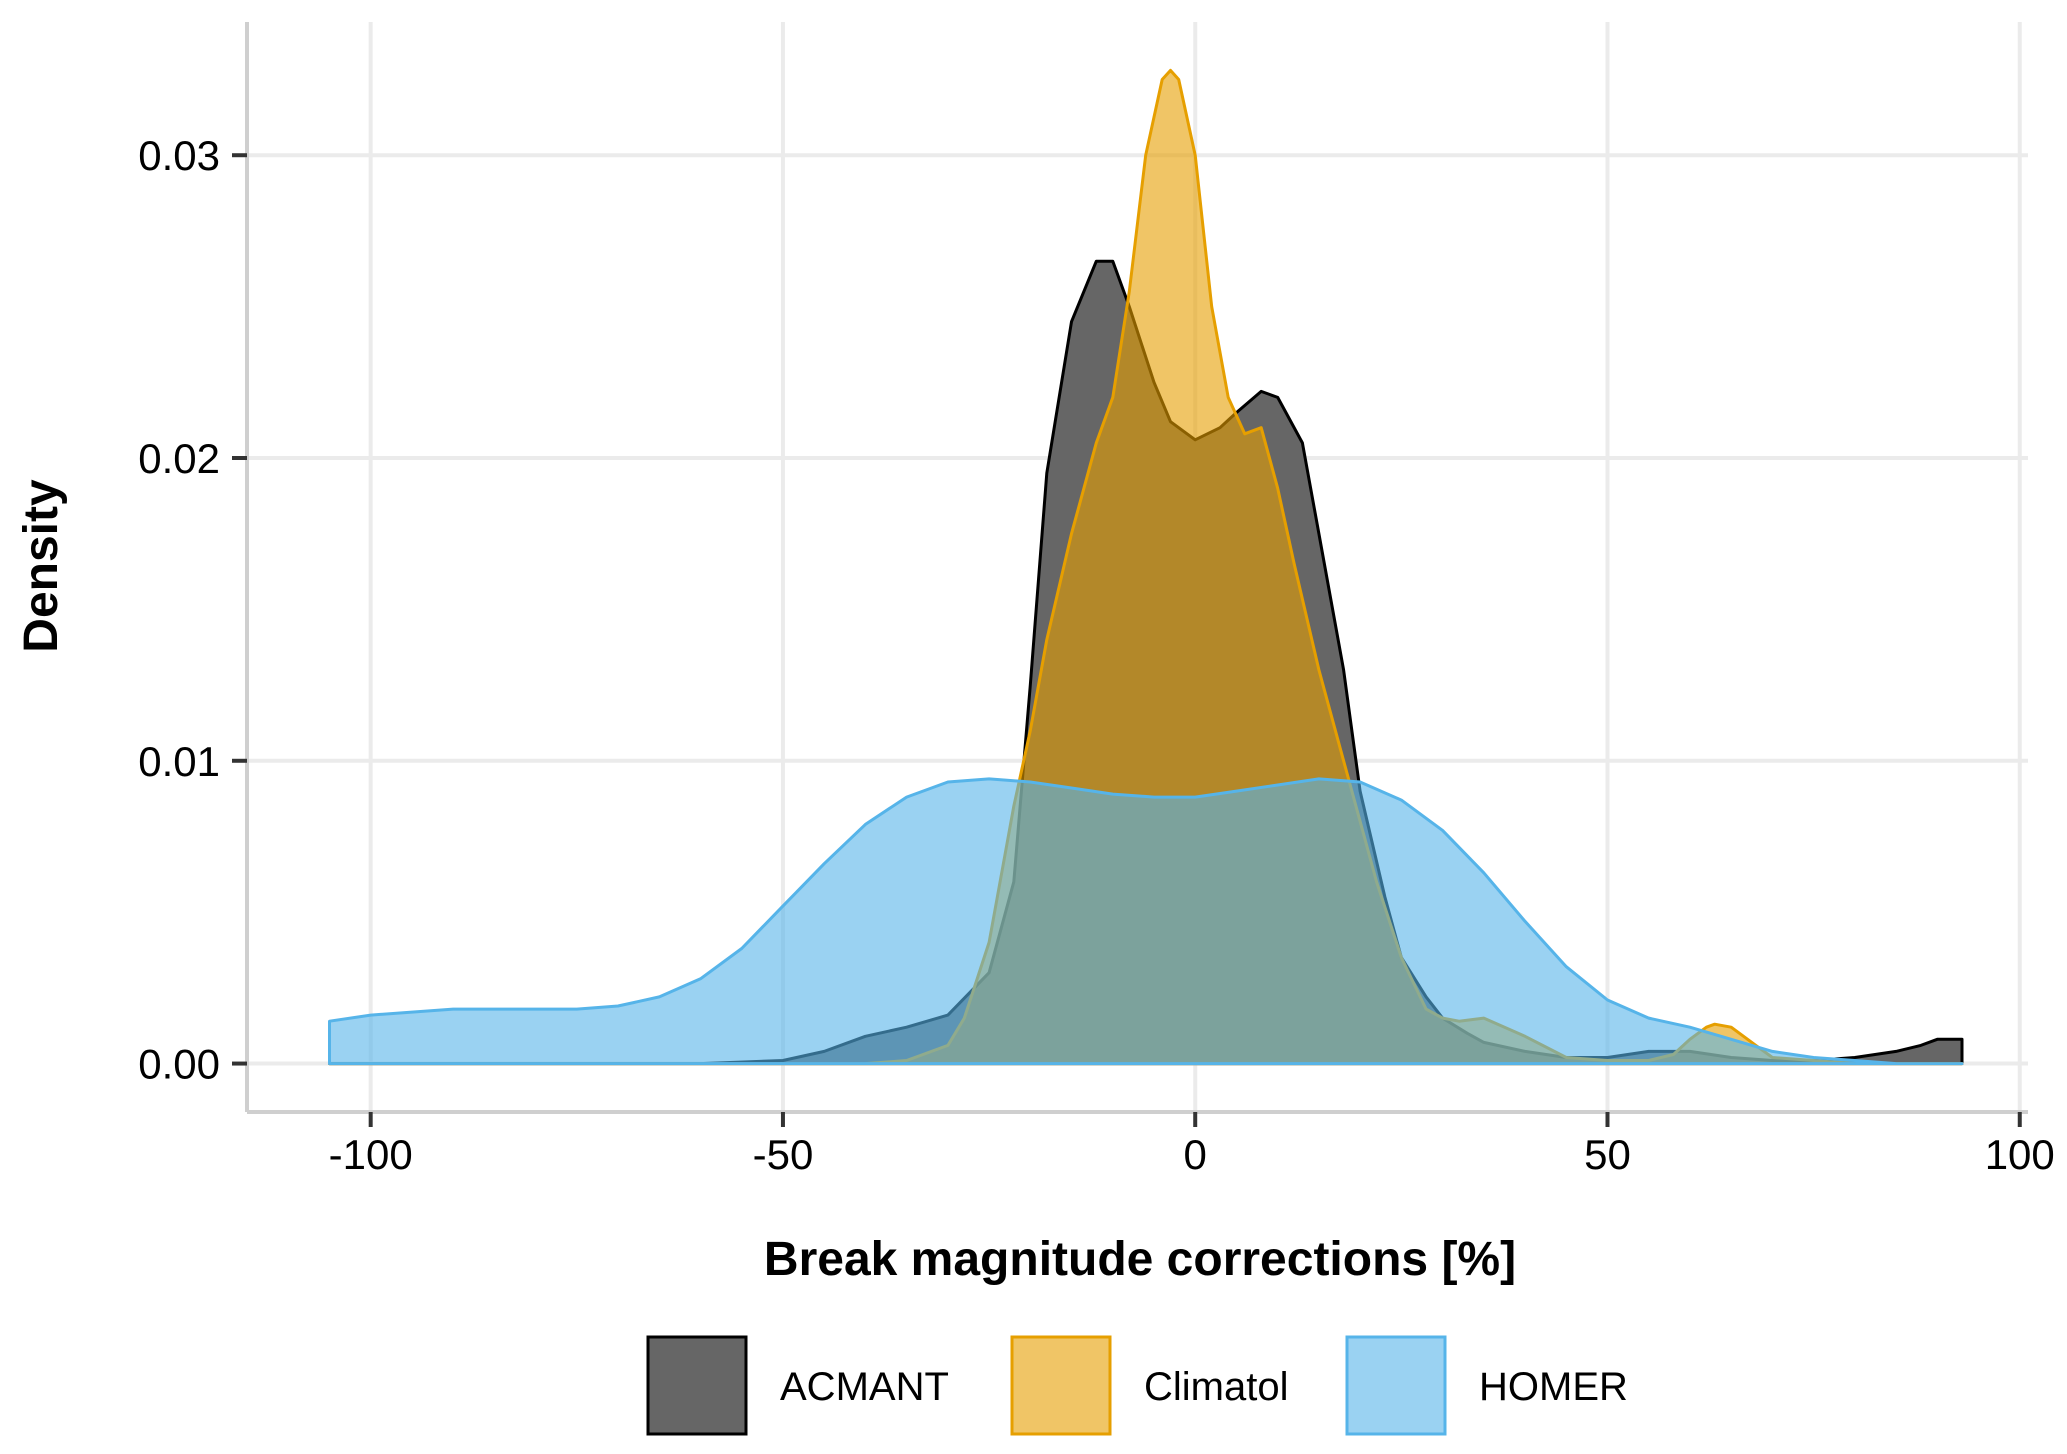  I want to click on y-tick-label: 0.00, so click(179, 1064).